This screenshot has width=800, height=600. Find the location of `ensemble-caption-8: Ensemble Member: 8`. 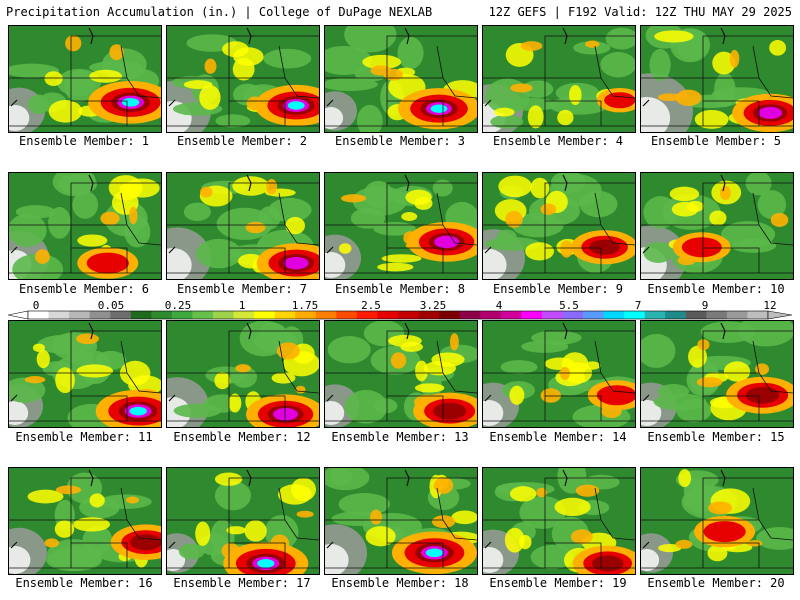

ensemble-caption-8: Ensemble Member: 8 is located at coordinates (400, 289).